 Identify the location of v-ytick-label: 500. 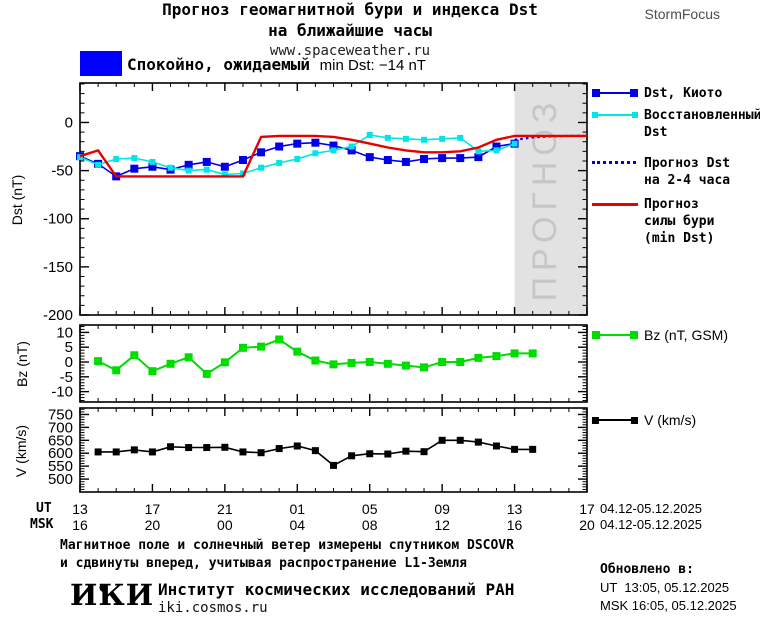
(60, 479).